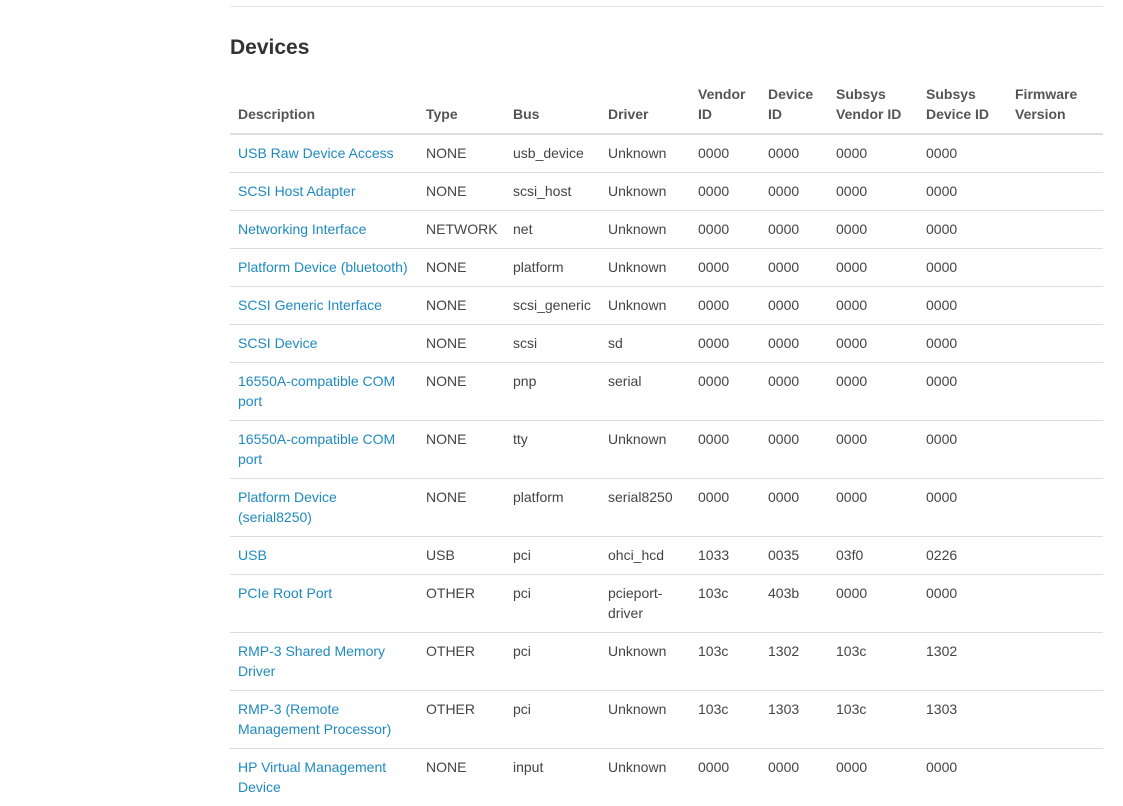  I want to click on table-cell: 16550A-compatible COM port, so click(324, 450).